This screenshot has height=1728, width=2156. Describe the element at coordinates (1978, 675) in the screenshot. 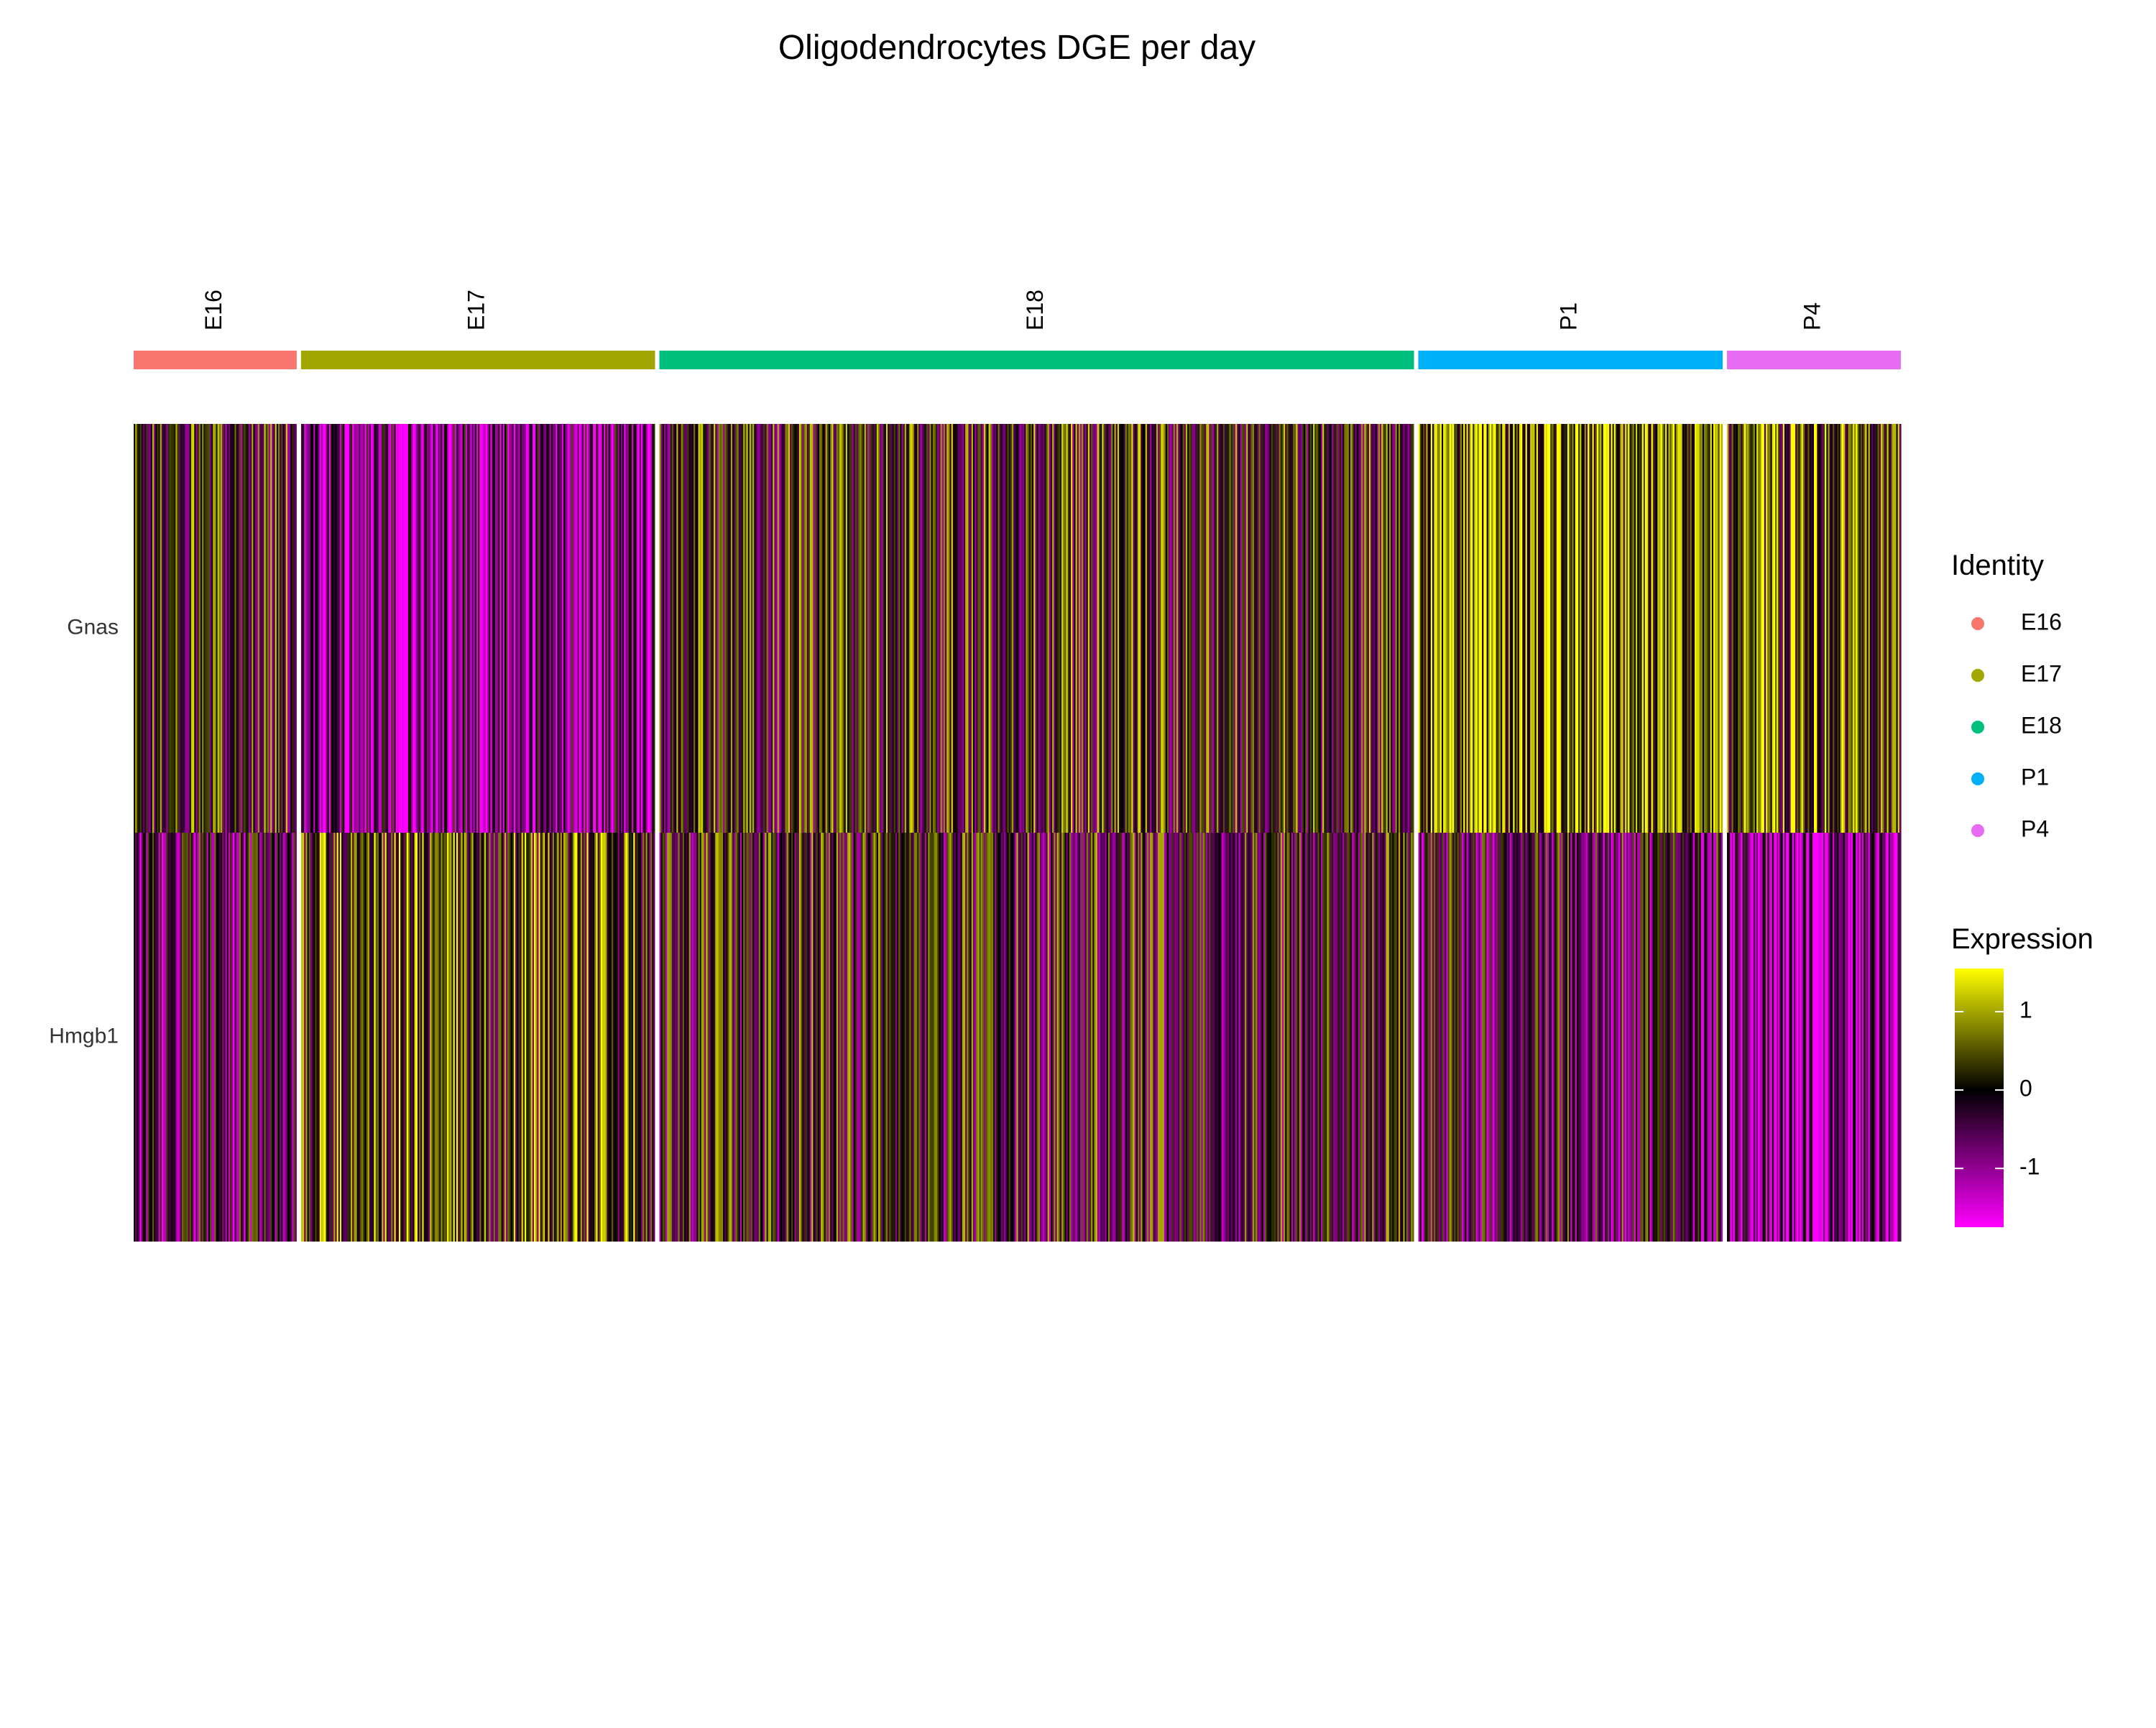

I see `identity-legend-dot-e17` at that location.